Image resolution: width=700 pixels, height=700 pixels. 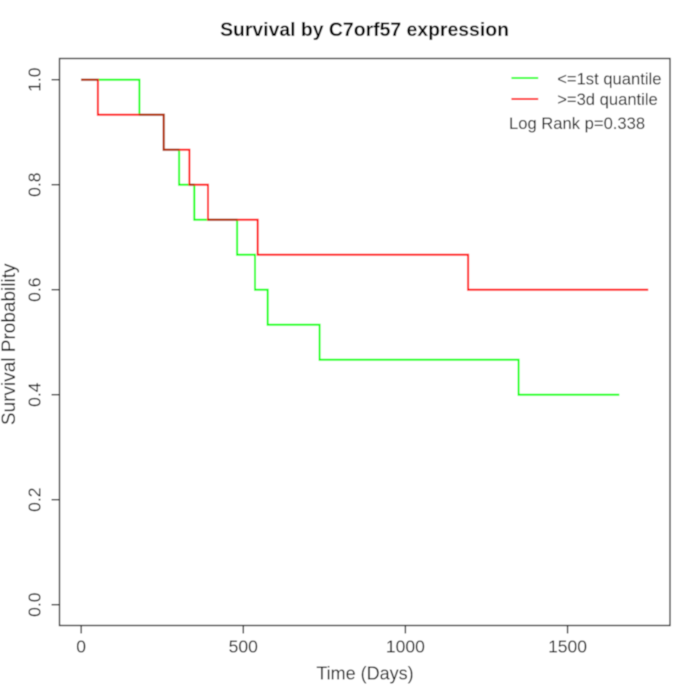 What do you see at coordinates (35, 604) in the screenshot?
I see `svg-text: 0.0` at bounding box center [35, 604].